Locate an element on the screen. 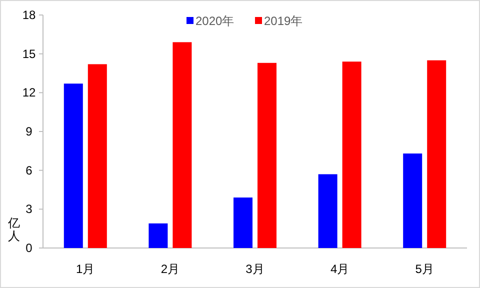 This screenshot has width=480, height=288. x-tick-label: 3月 is located at coordinates (255, 269).